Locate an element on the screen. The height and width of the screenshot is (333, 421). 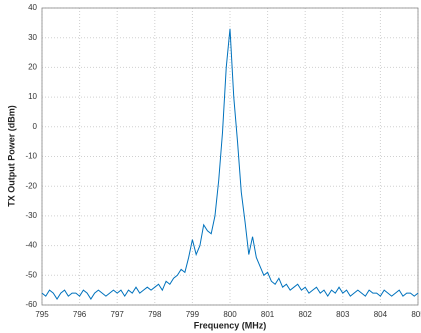
y-tick-label: -40 is located at coordinates (31, 245).